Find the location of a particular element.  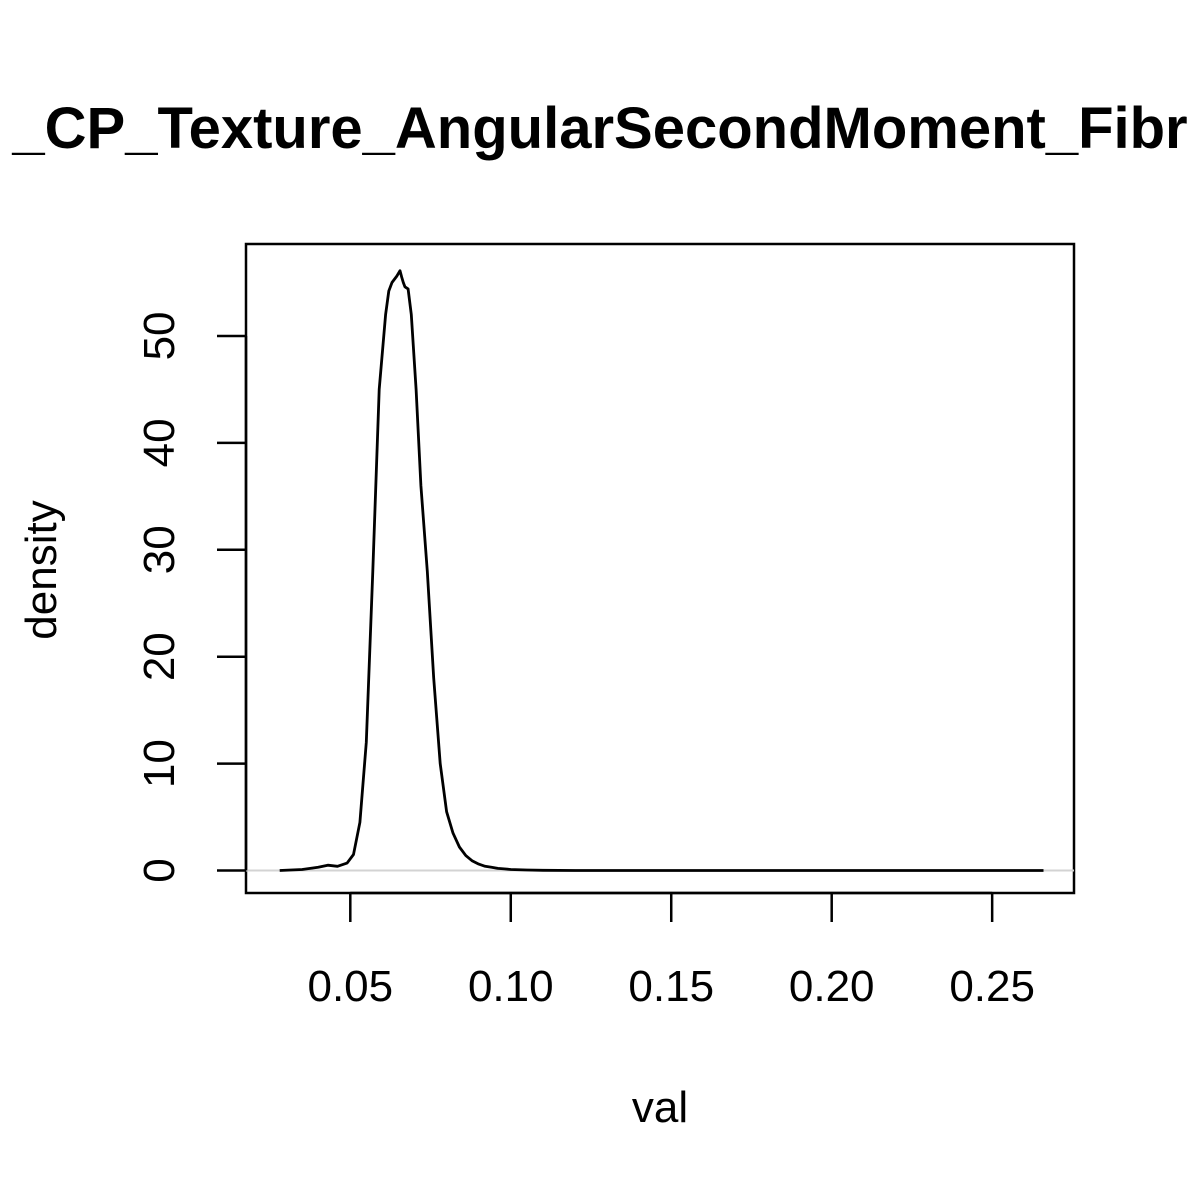

x-axis-label: val is located at coordinates (660, 1107).